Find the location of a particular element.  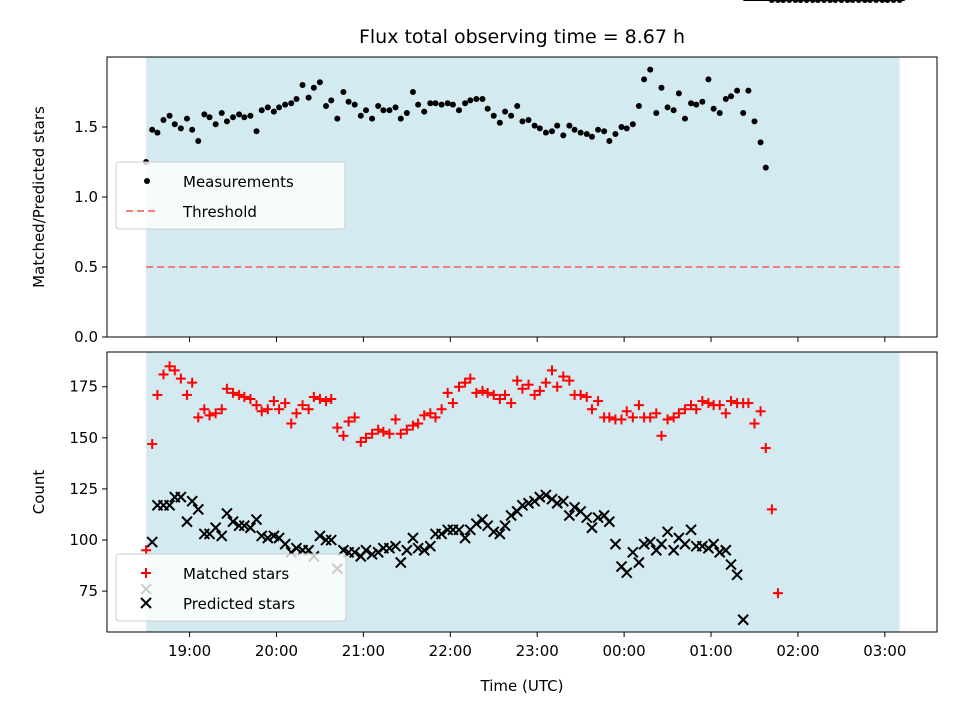

x-tick-label: 00:00 is located at coordinates (624, 651).